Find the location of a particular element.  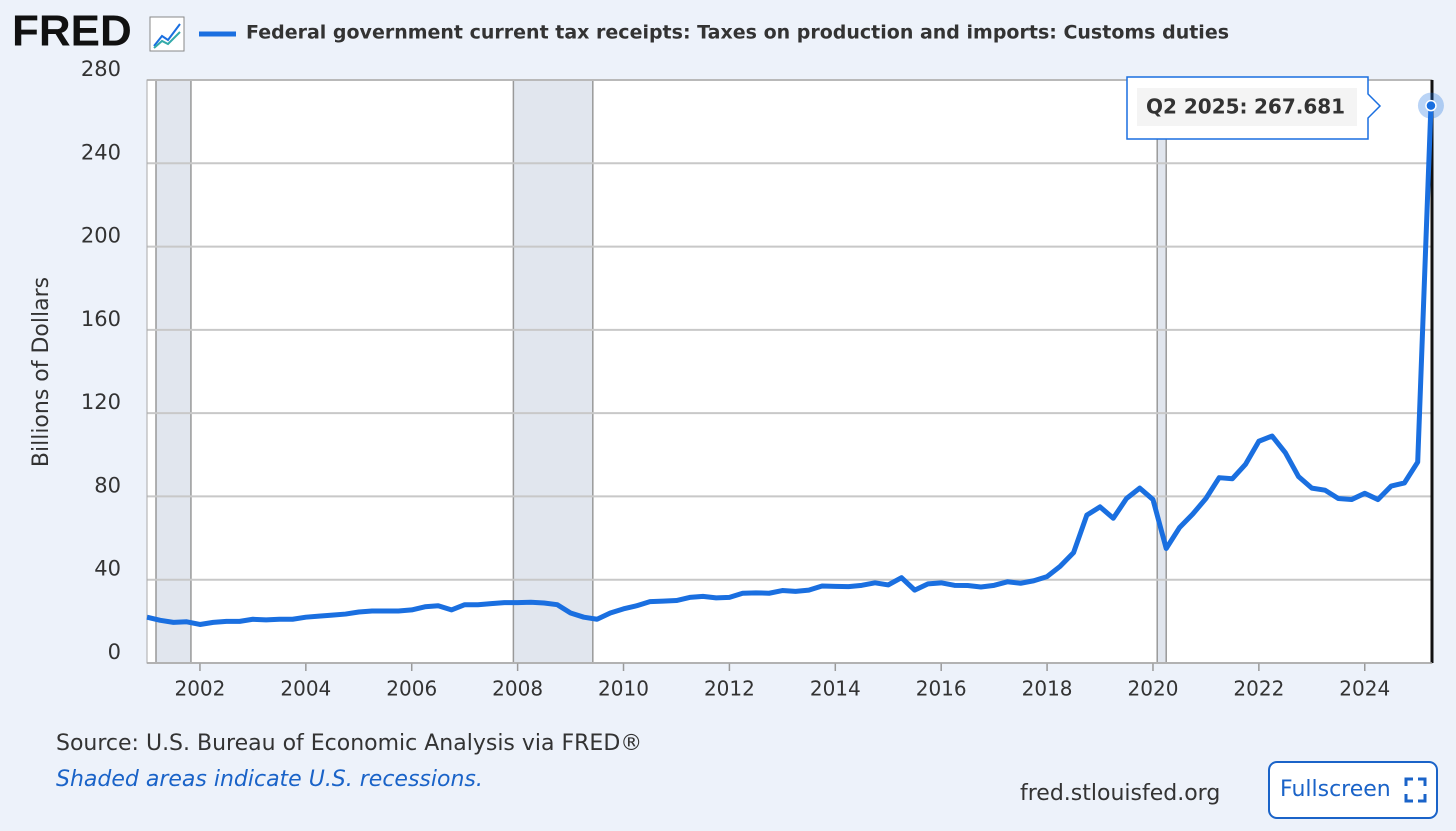

x-tick-label: 2020 is located at coordinates (1153, 689).